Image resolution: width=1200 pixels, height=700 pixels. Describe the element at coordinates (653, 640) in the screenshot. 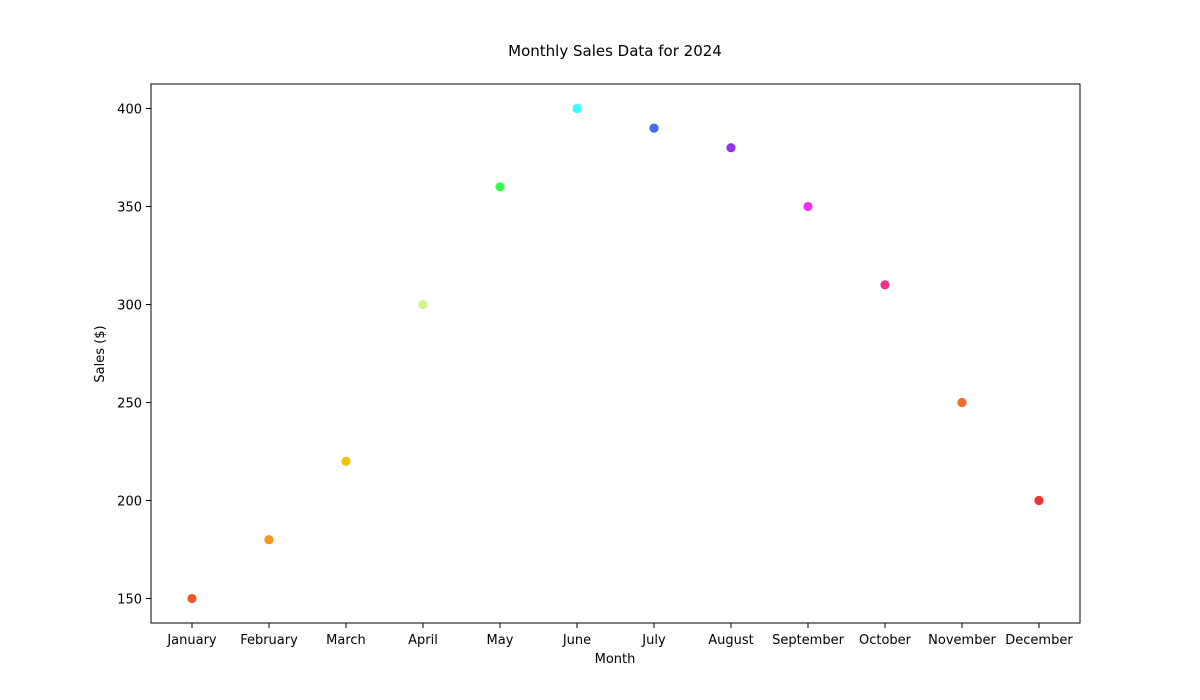

I see `x-tick-label: July` at that location.